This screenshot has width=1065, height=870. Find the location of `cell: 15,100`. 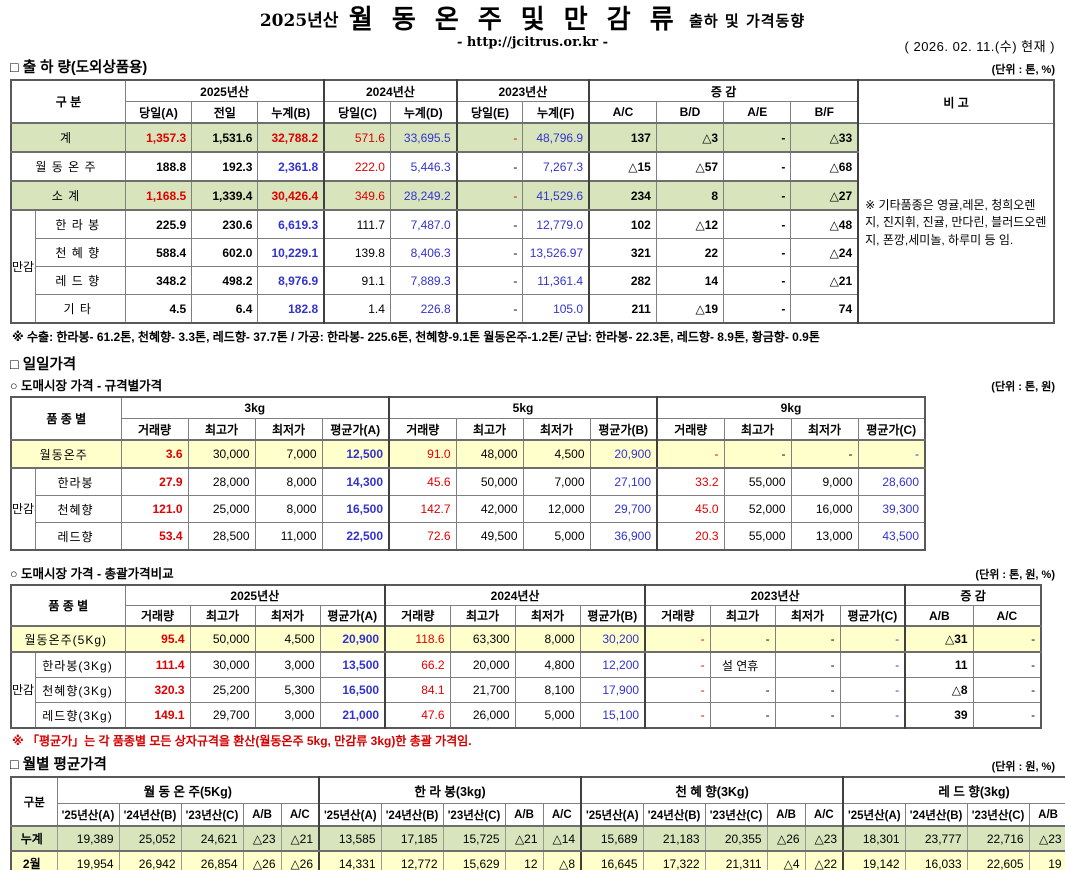

cell: 15,100 is located at coordinates (612, 715).